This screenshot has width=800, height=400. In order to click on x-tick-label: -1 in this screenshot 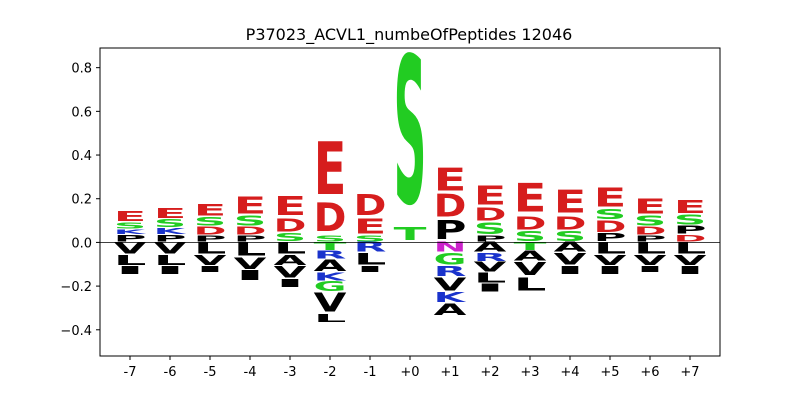, I will do `click(370, 372)`.